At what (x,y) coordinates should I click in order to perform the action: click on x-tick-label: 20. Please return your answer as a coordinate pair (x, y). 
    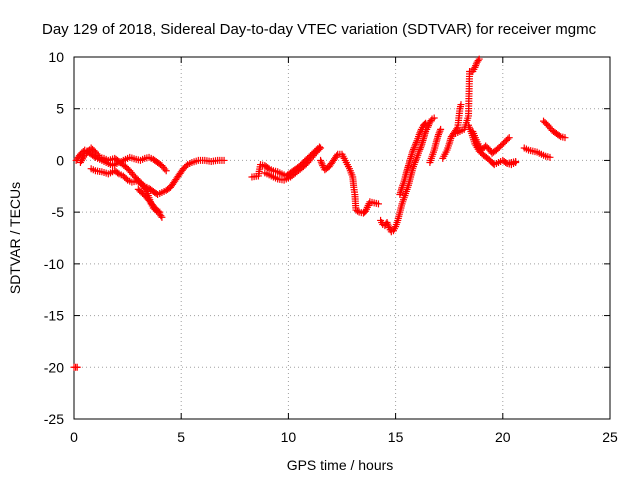
    Looking at the image, I should click on (503, 437).